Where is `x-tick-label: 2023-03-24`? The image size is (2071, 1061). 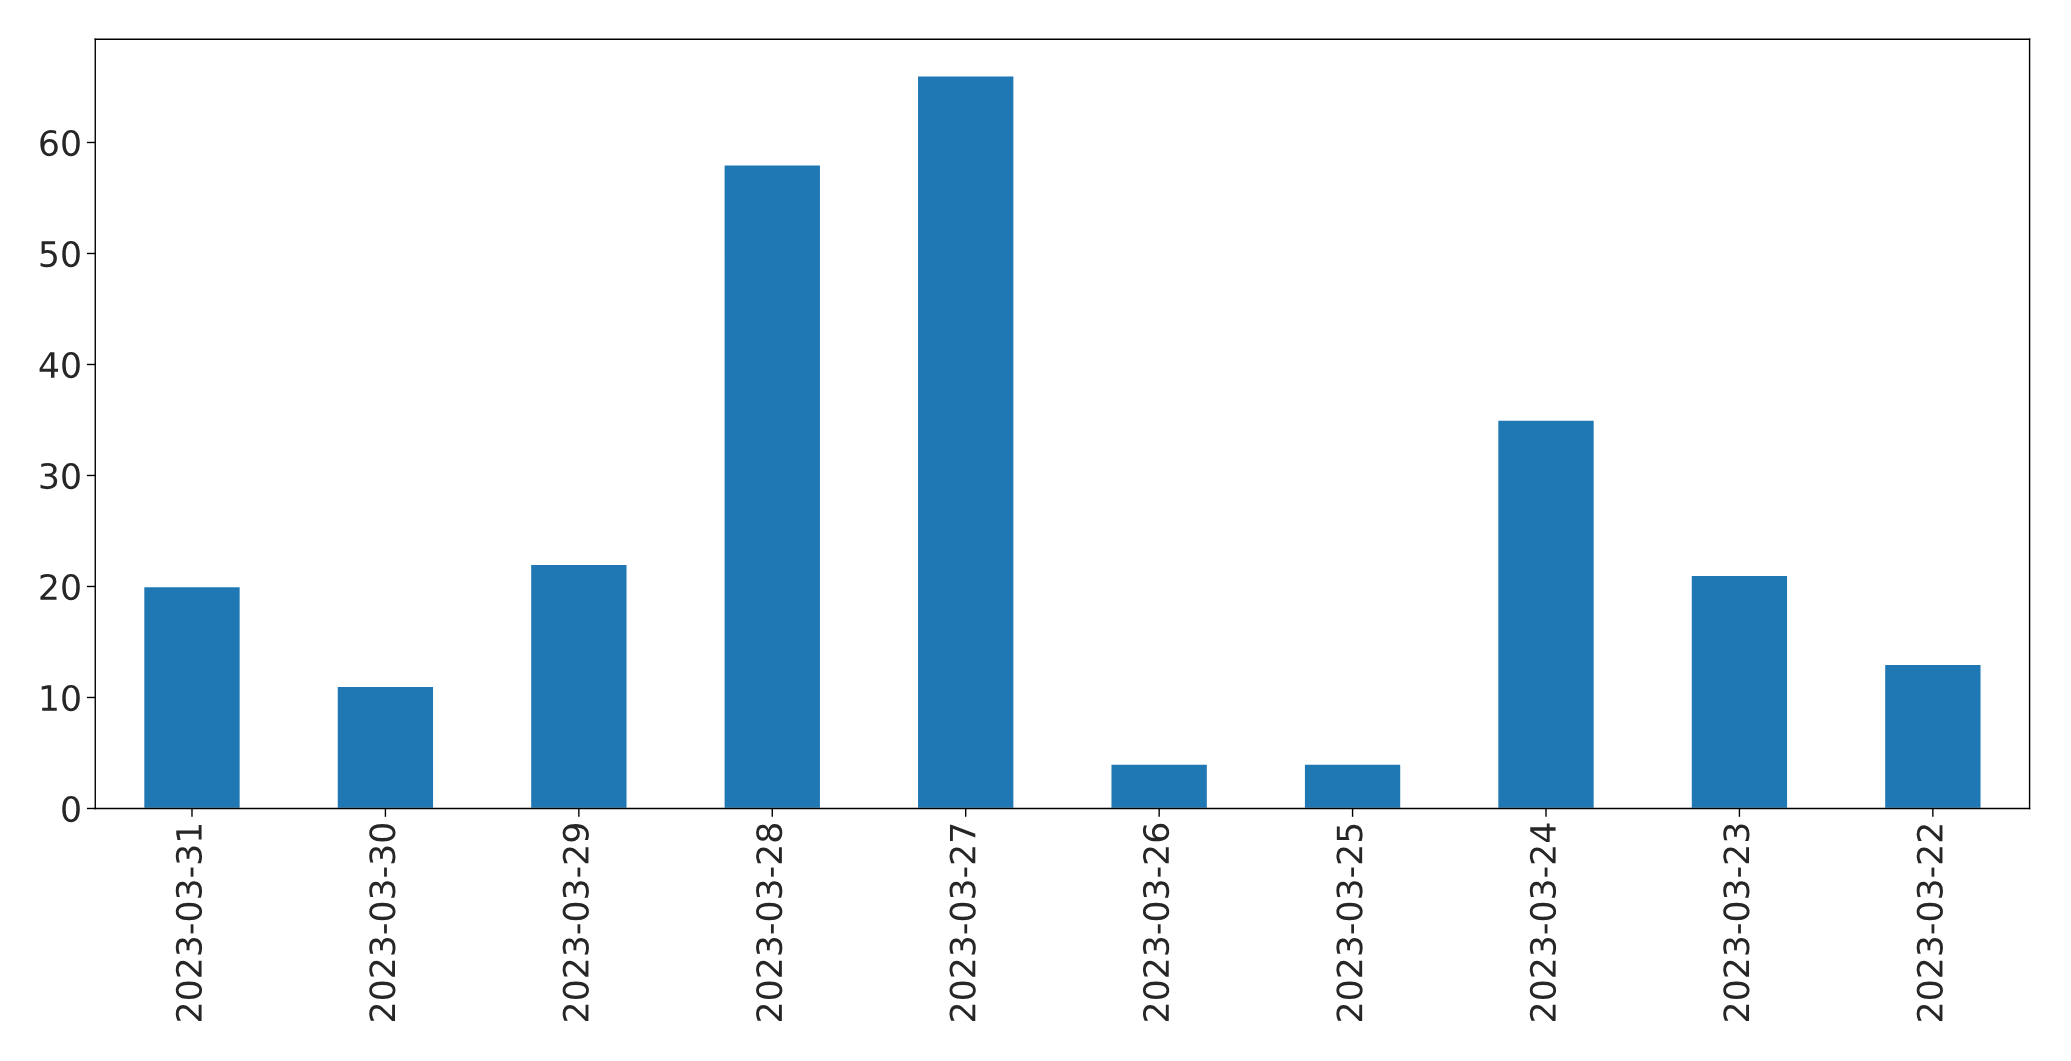
x-tick-label: 2023-03-24 is located at coordinates (1543, 922).